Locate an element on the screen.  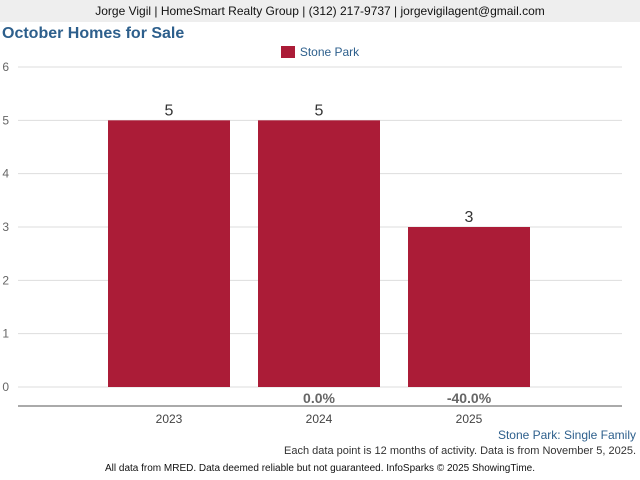
x-tick-label: 2023 is located at coordinates (169, 419).